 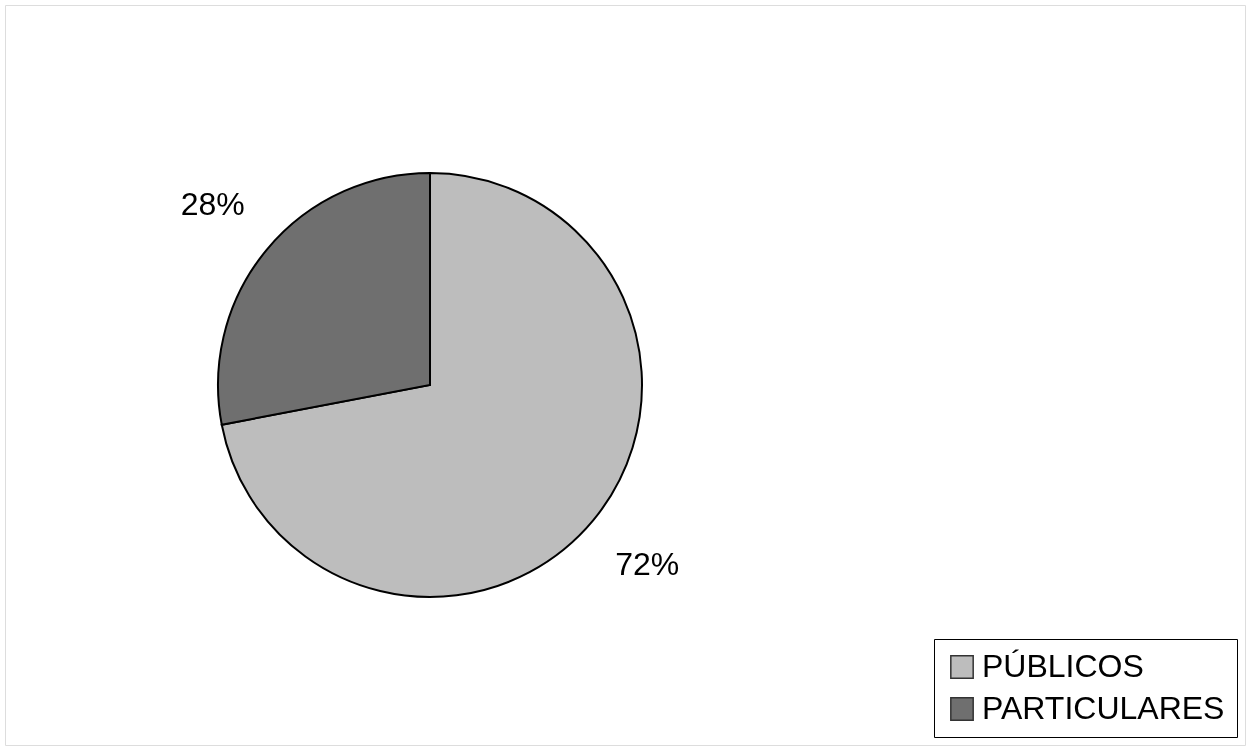 I want to click on legend-label: PARTICULARES, so click(x=1103, y=708).